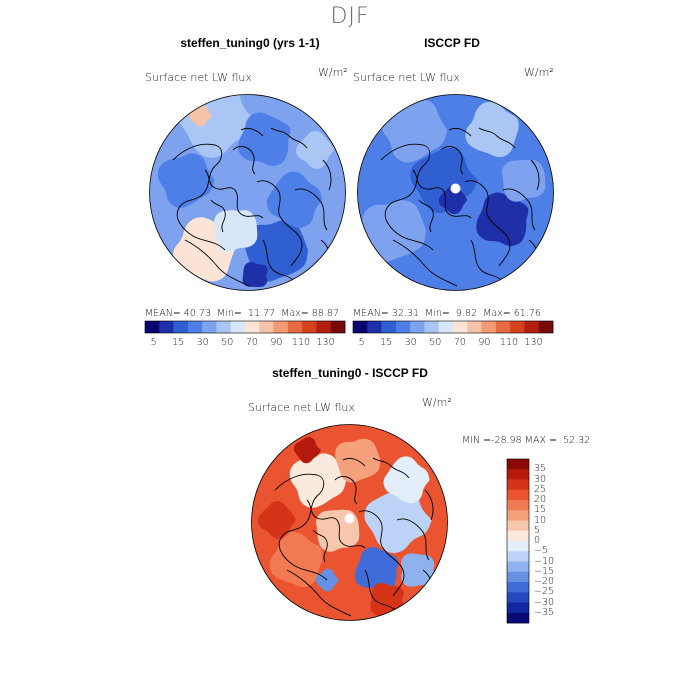 The width and height of the screenshot is (700, 700). I want to click on panel-2-variable-label: Surface net LW flux, so click(406, 77).